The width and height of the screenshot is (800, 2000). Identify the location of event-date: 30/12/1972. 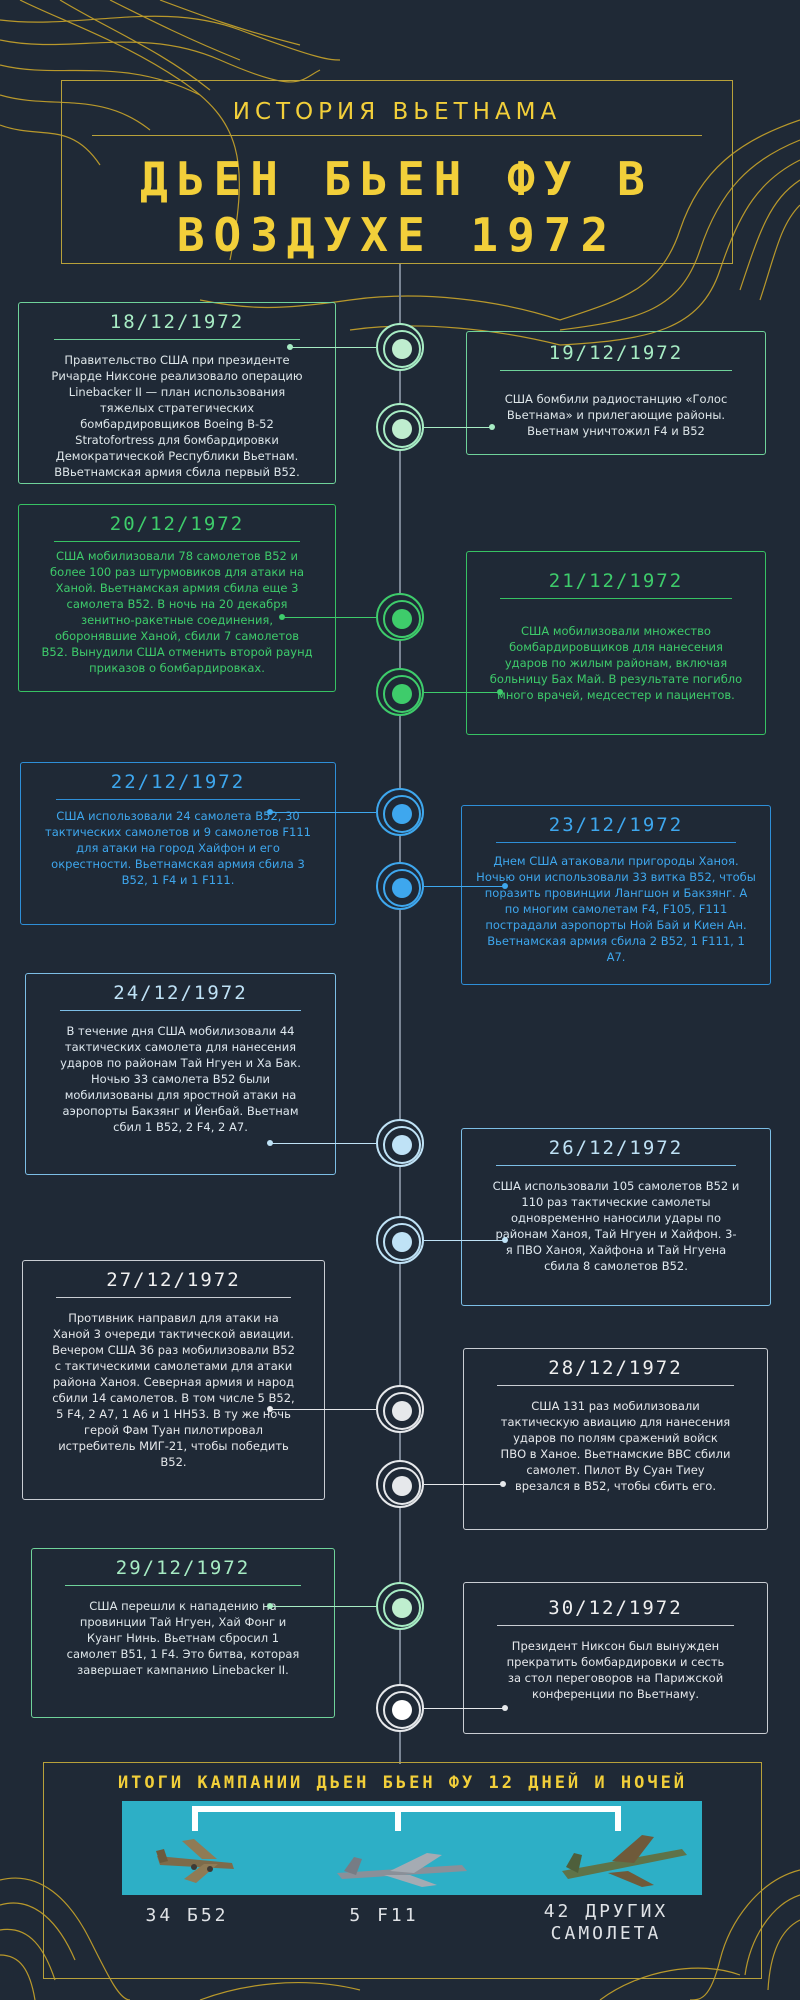
(615, 1608).